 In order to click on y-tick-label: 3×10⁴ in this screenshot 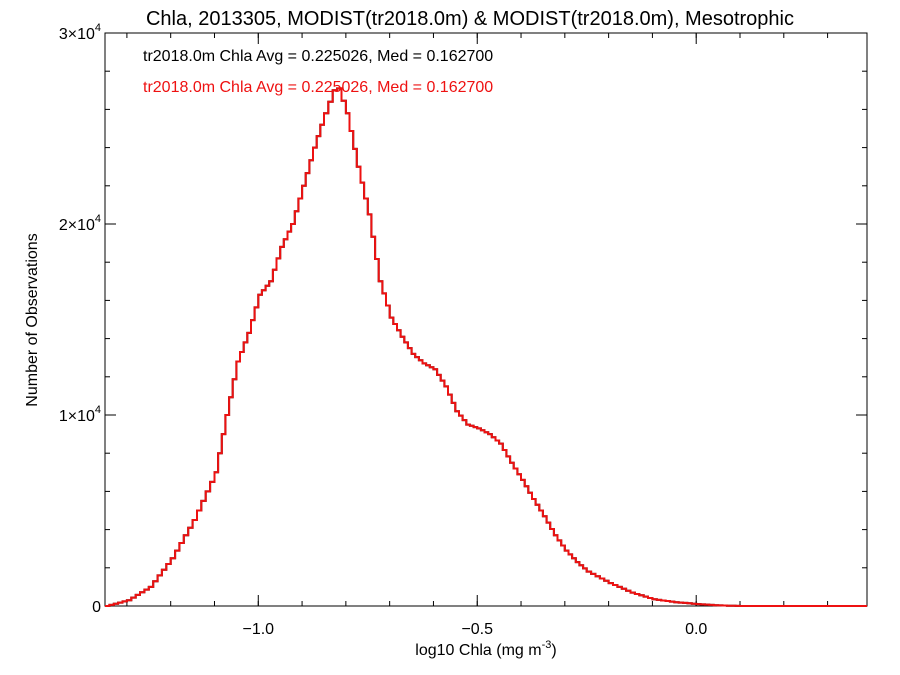, I will do `click(80, 32)`.